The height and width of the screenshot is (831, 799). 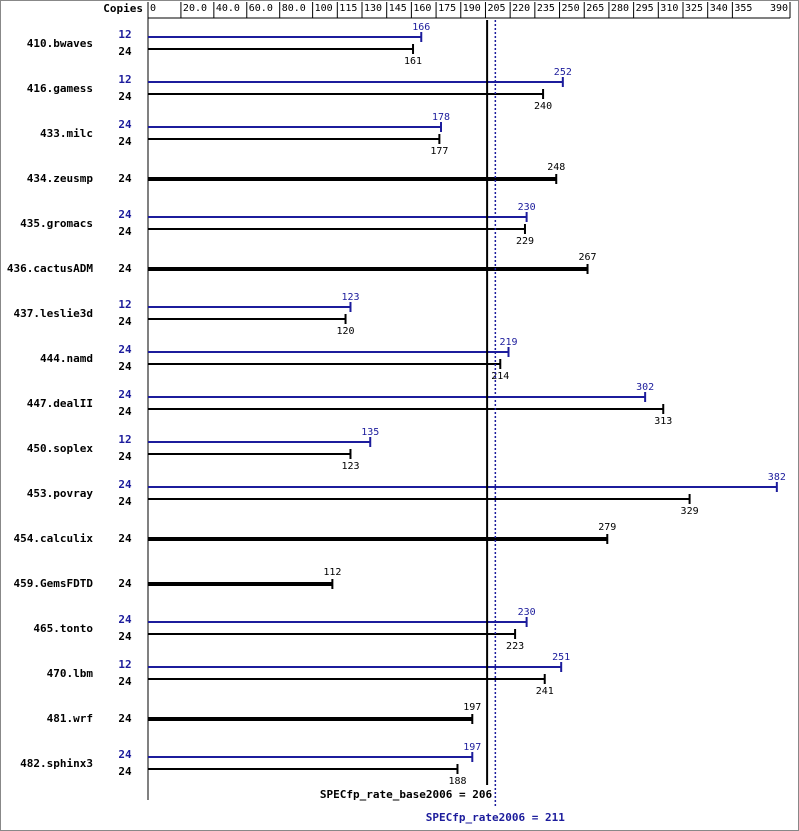 I want to click on benchmark-name: 416.gamess, so click(x=60, y=88).